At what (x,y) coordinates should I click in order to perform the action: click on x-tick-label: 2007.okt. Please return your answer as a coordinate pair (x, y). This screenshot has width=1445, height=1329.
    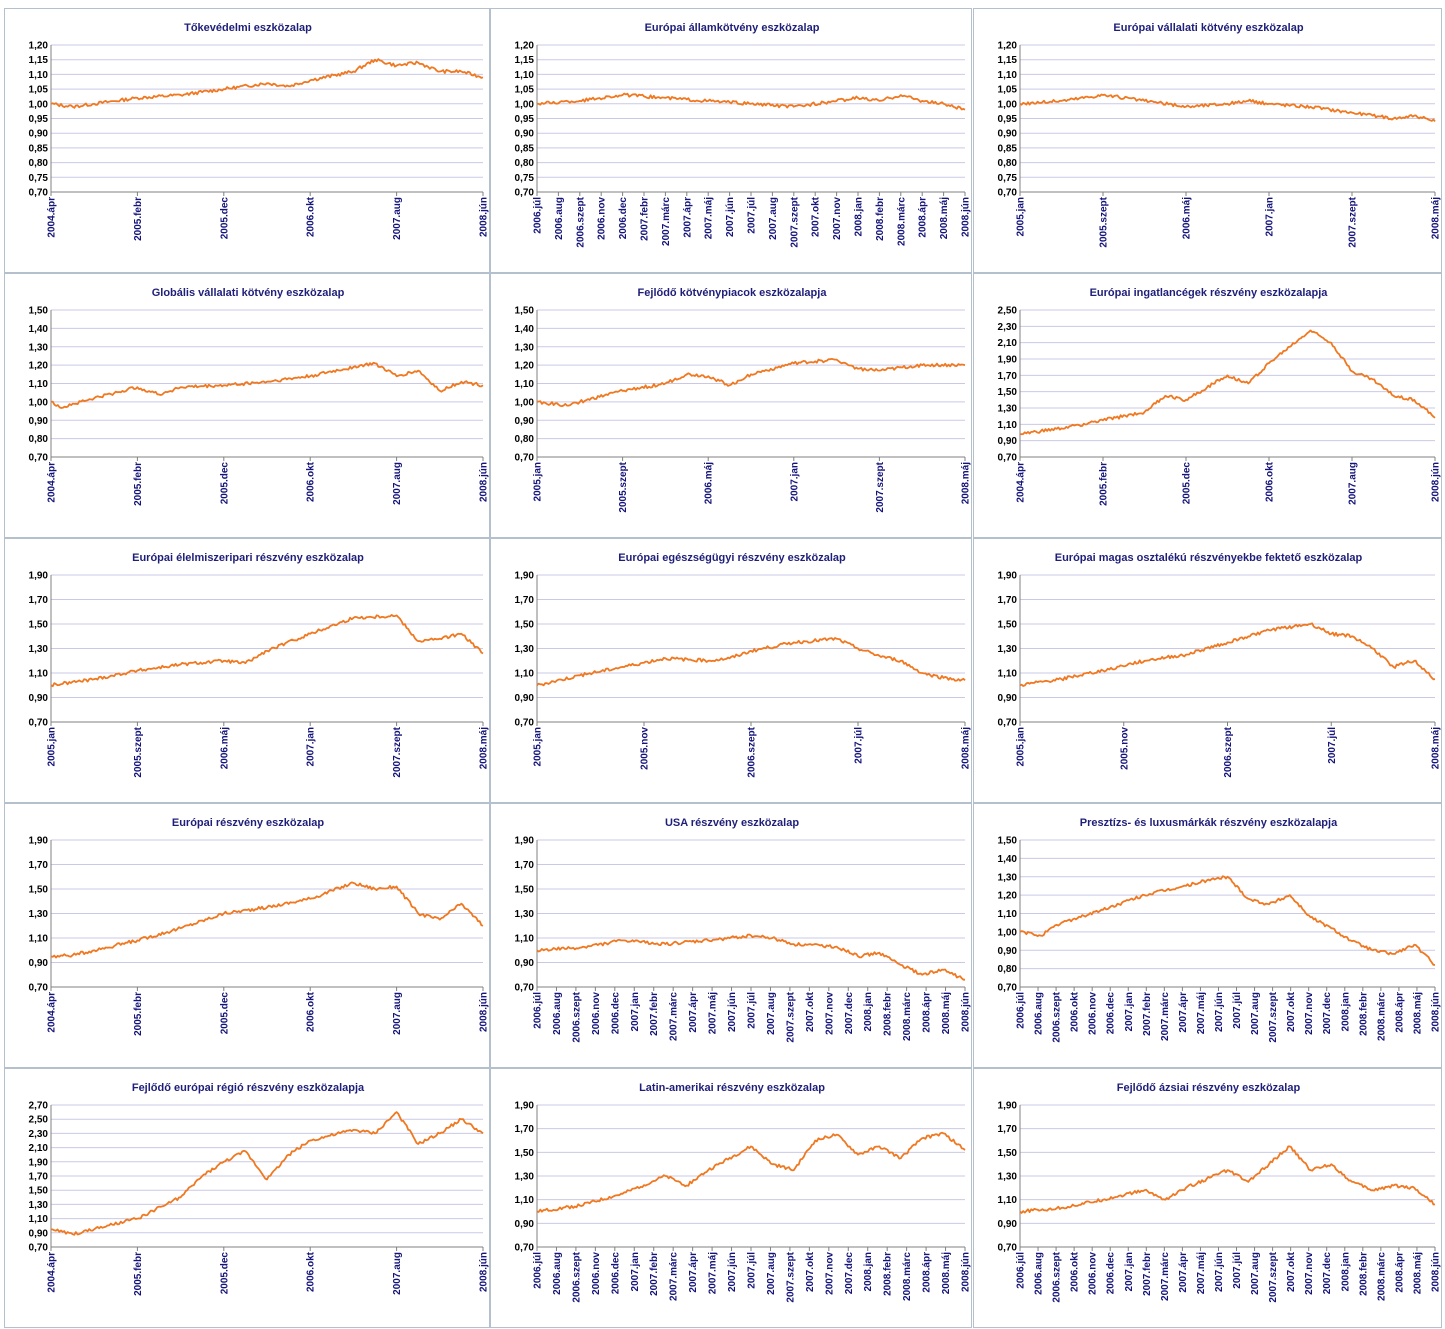
    Looking at the image, I should click on (810, 1011).